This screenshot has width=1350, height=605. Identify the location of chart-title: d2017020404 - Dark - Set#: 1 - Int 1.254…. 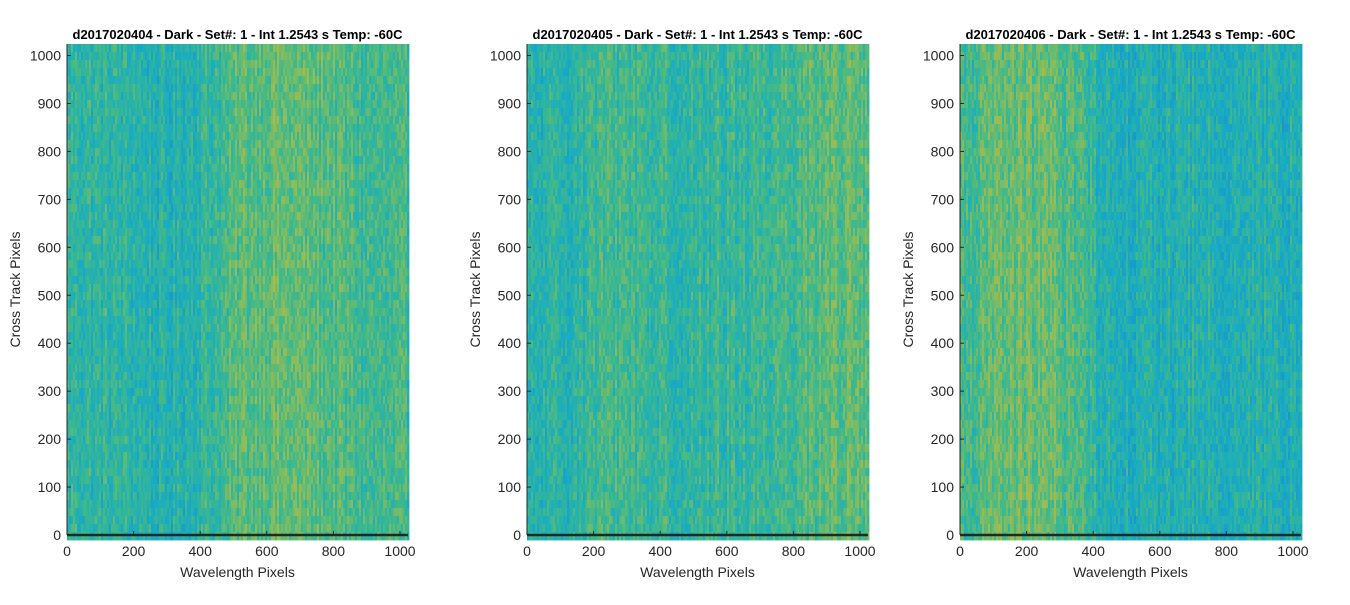
(238, 34).